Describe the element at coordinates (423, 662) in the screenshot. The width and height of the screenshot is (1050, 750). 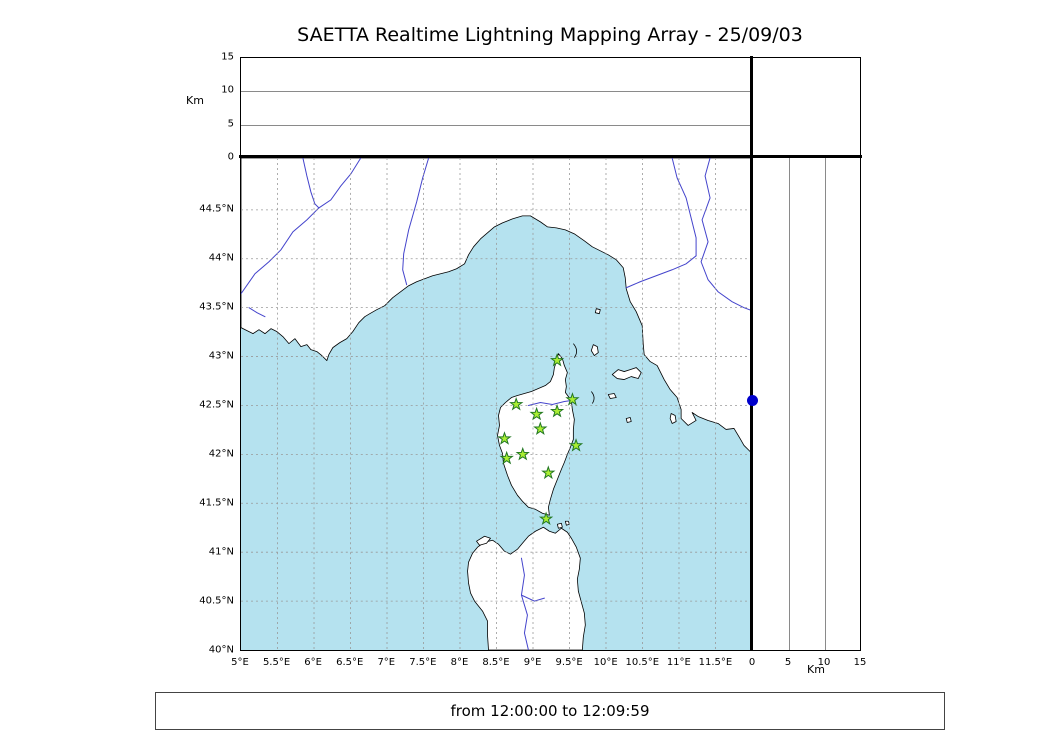
I see `lon-tick-label: 7.5°E` at that location.